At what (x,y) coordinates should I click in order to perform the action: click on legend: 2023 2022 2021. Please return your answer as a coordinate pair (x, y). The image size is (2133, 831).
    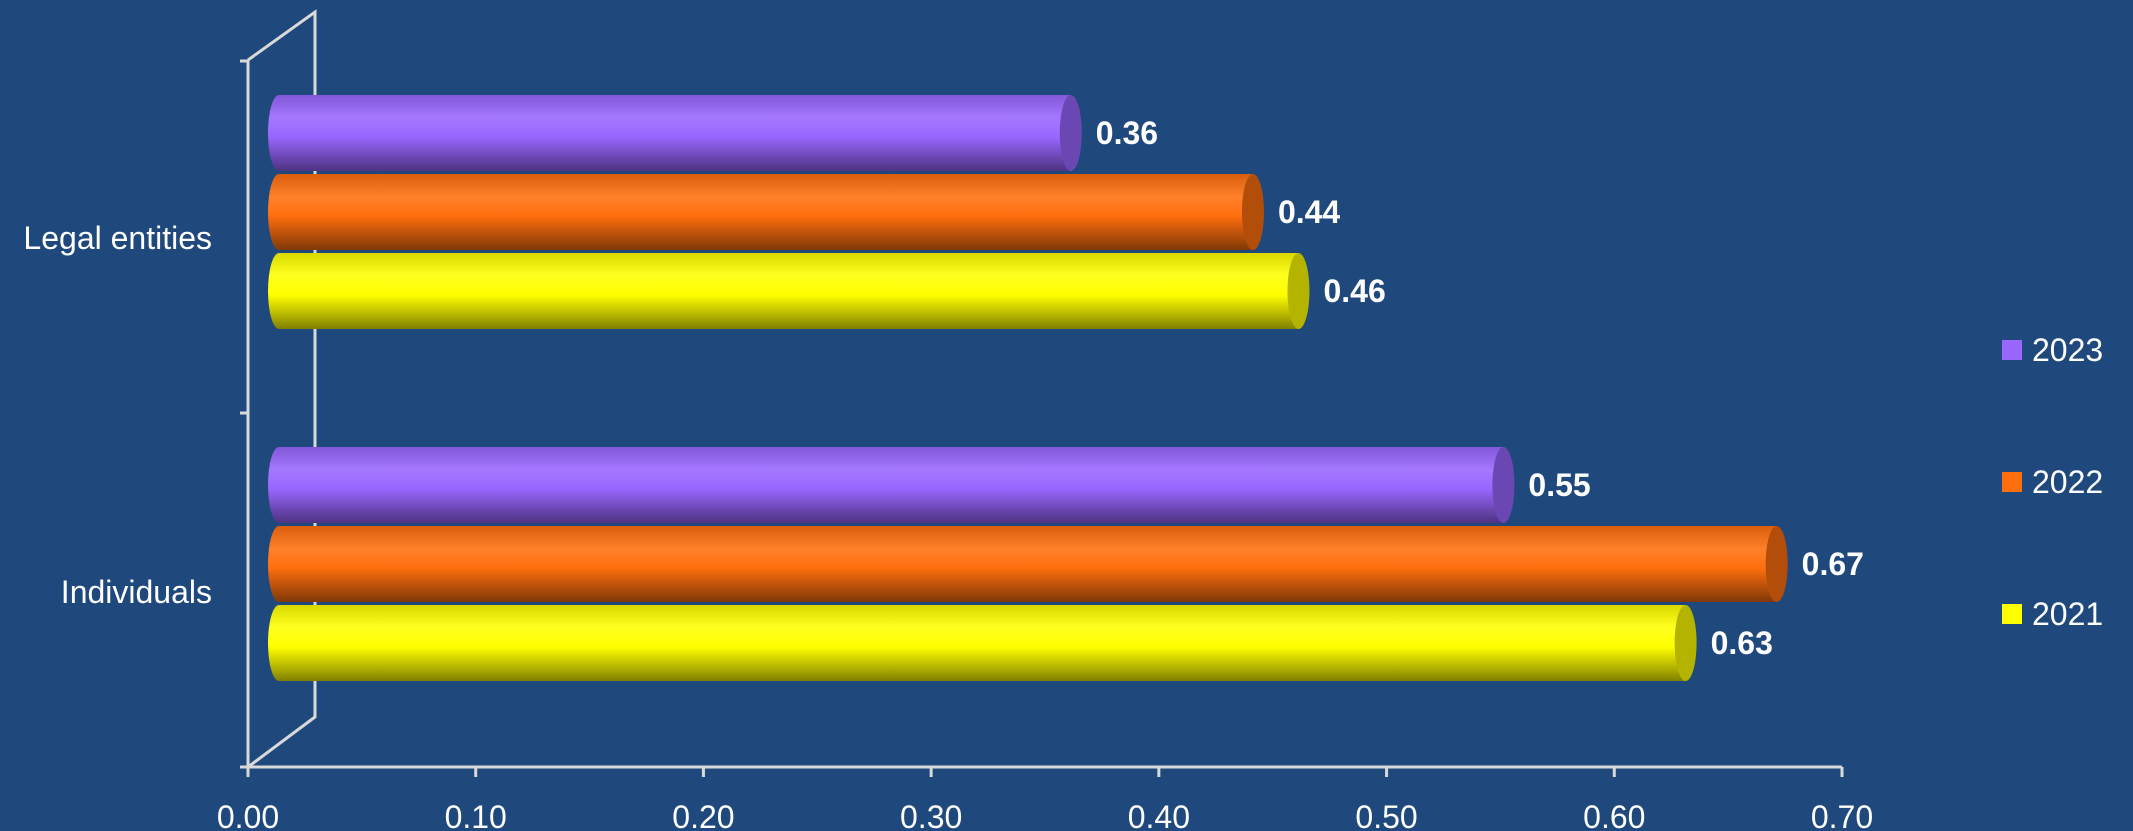
    Looking at the image, I should click on (2052, 482).